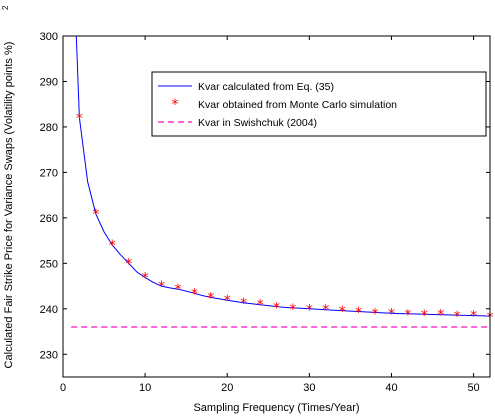  I want to click on x-axis-label: Sampling Frequency (Times/Year), so click(276, 408).